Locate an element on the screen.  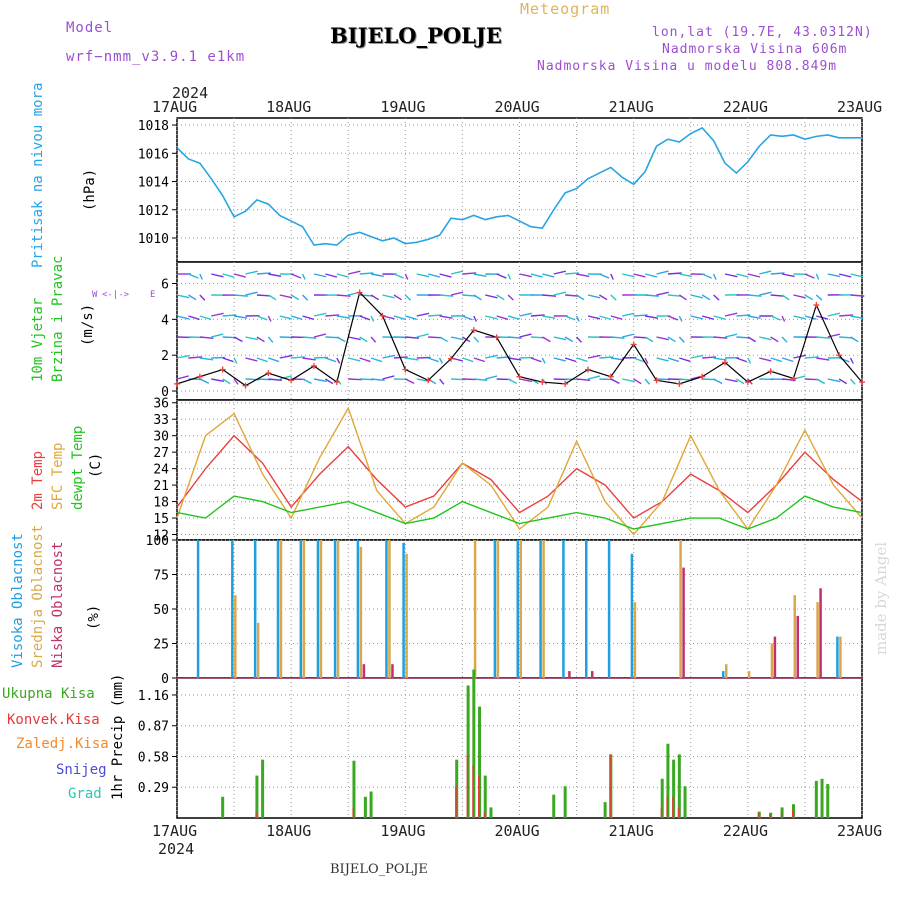
model-elevation-label: Nadmorska Visina u modelu 808.849m is located at coordinates (687, 66).